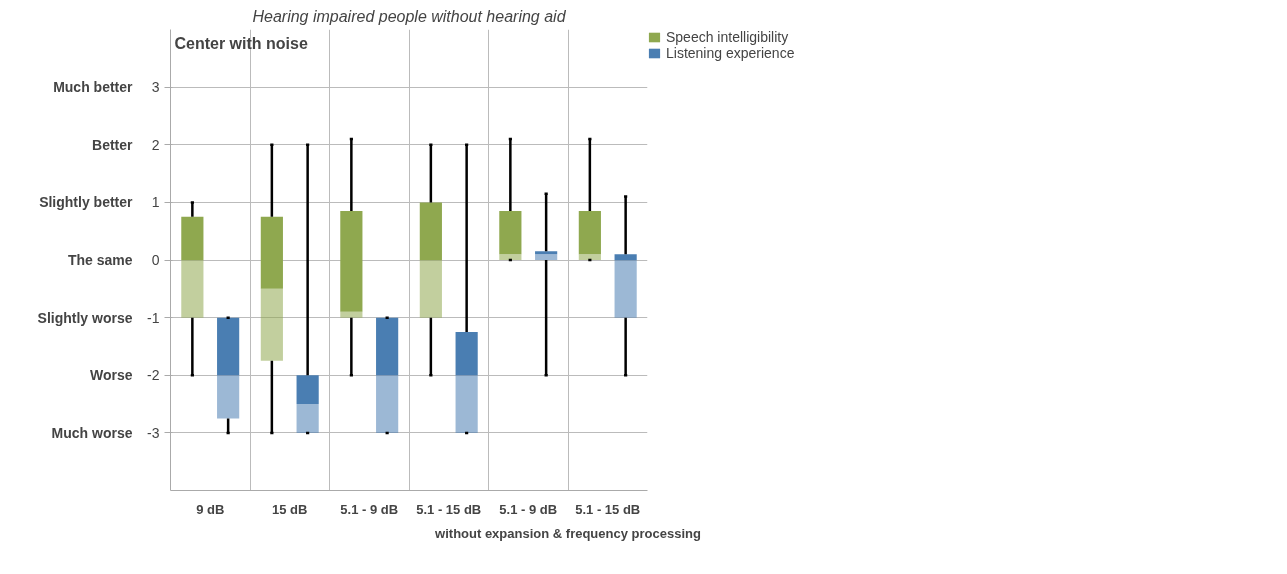 The height and width of the screenshot is (574, 1287). What do you see at coordinates (155, 87) in the screenshot?
I see `y-tick-label: 3` at bounding box center [155, 87].